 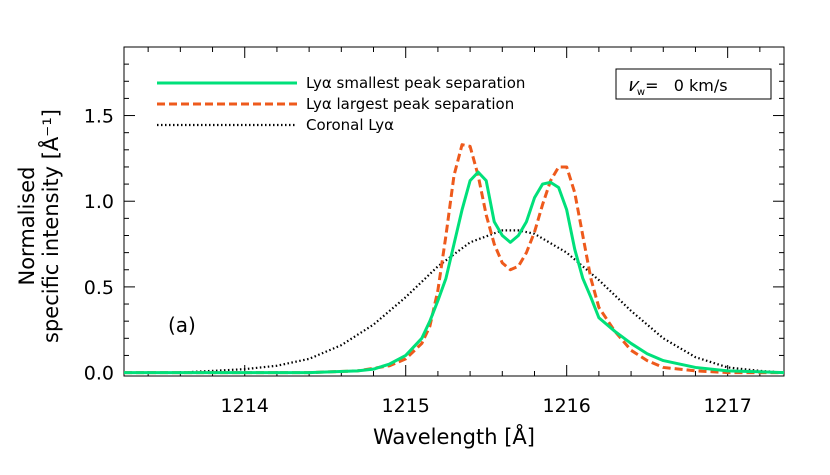 I want to click on x-tick-label: 1216, so click(x=567, y=406).